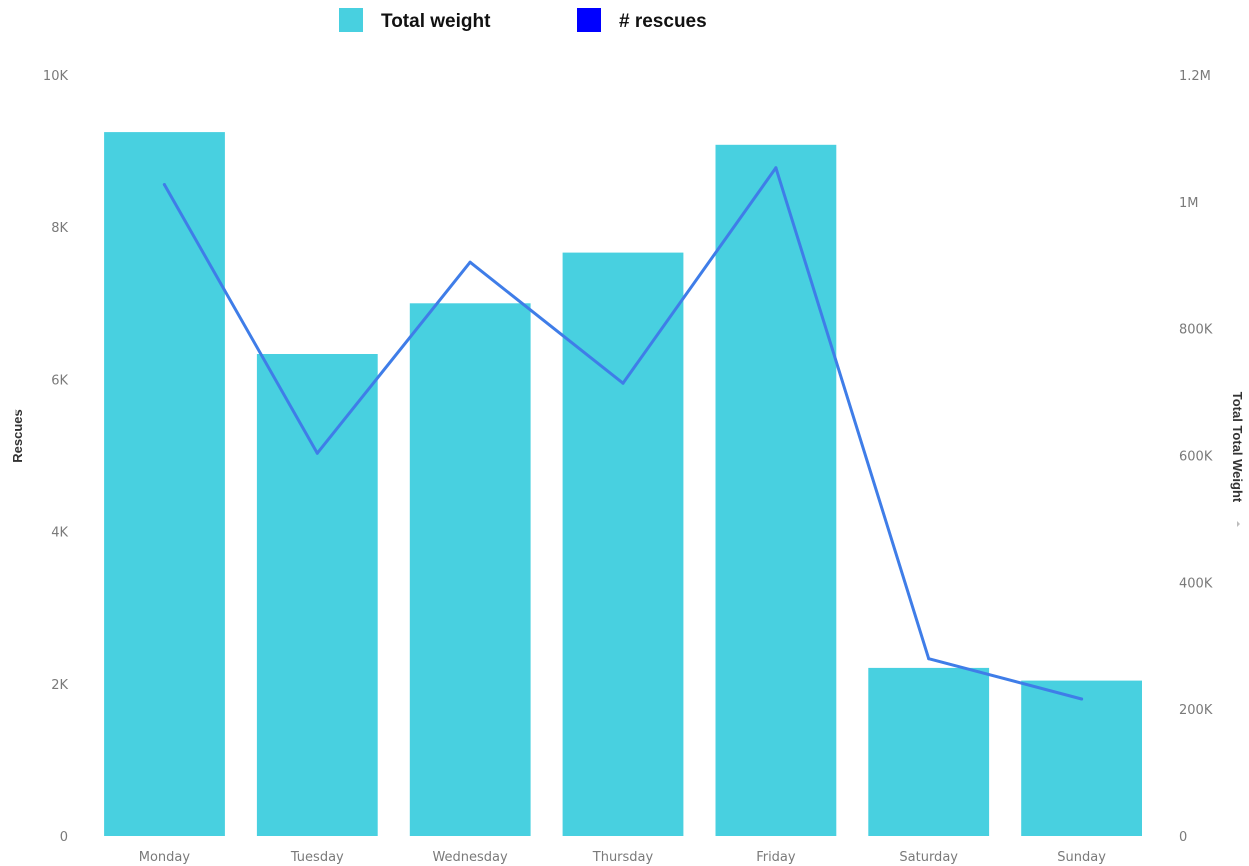  Describe the element at coordinates (1196, 710) in the screenshot. I see `right-tick-label: 200K` at that location.